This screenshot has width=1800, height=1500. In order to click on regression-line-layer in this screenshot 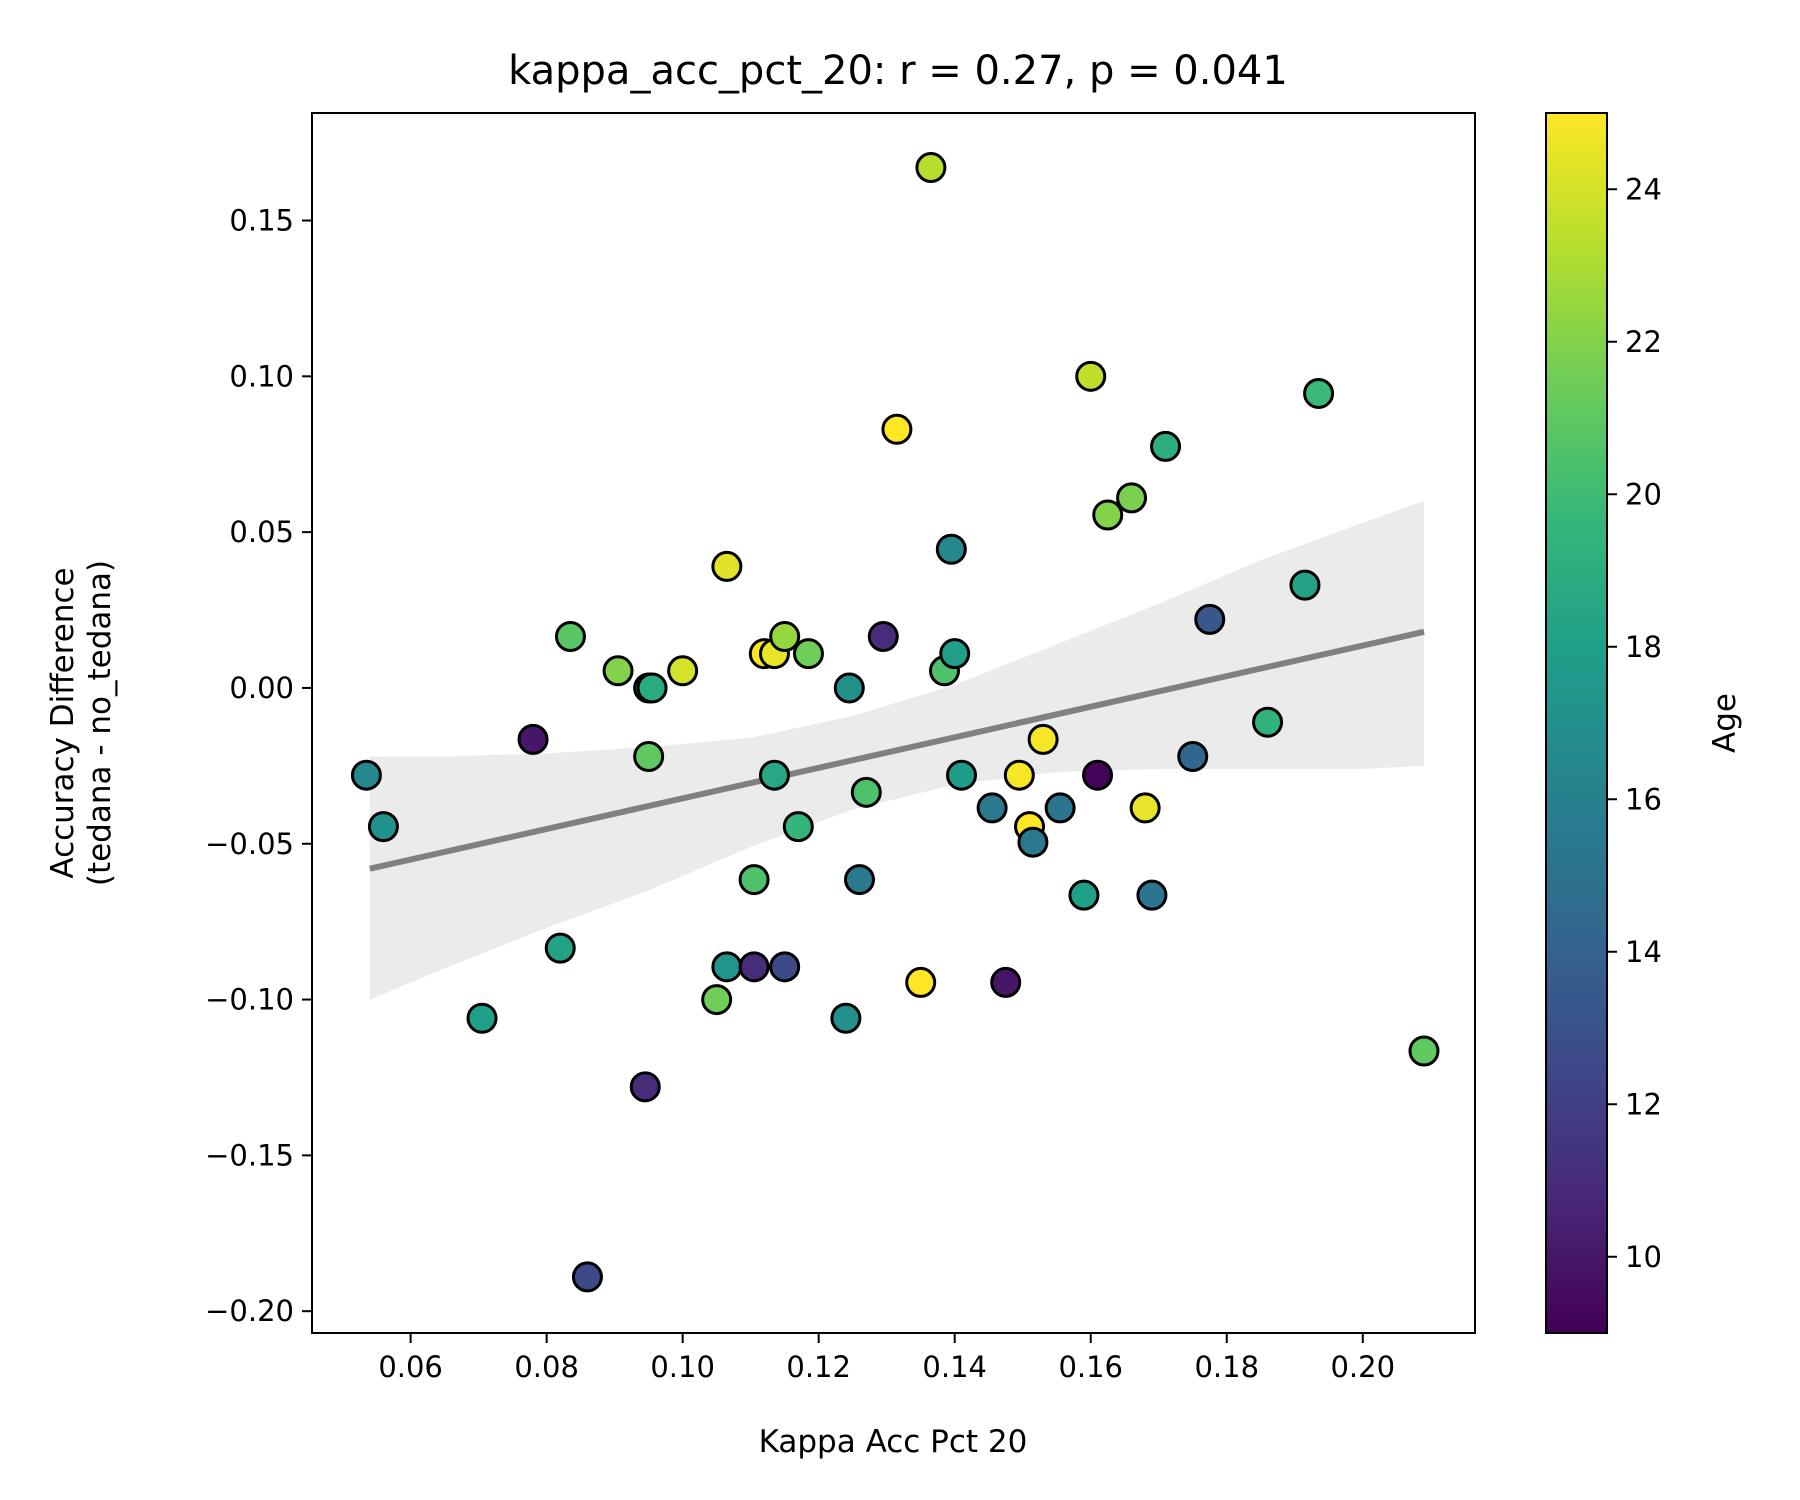, I will do `click(897, 750)`.